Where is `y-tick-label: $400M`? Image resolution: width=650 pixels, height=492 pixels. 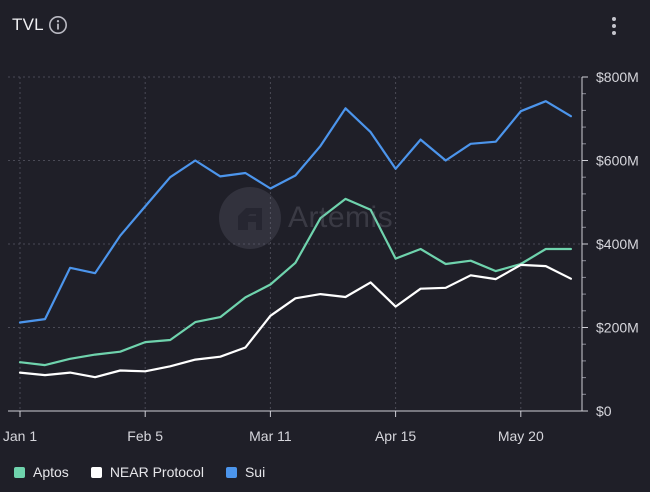 y-tick-label: $400M is located at coordinates (617, 244).